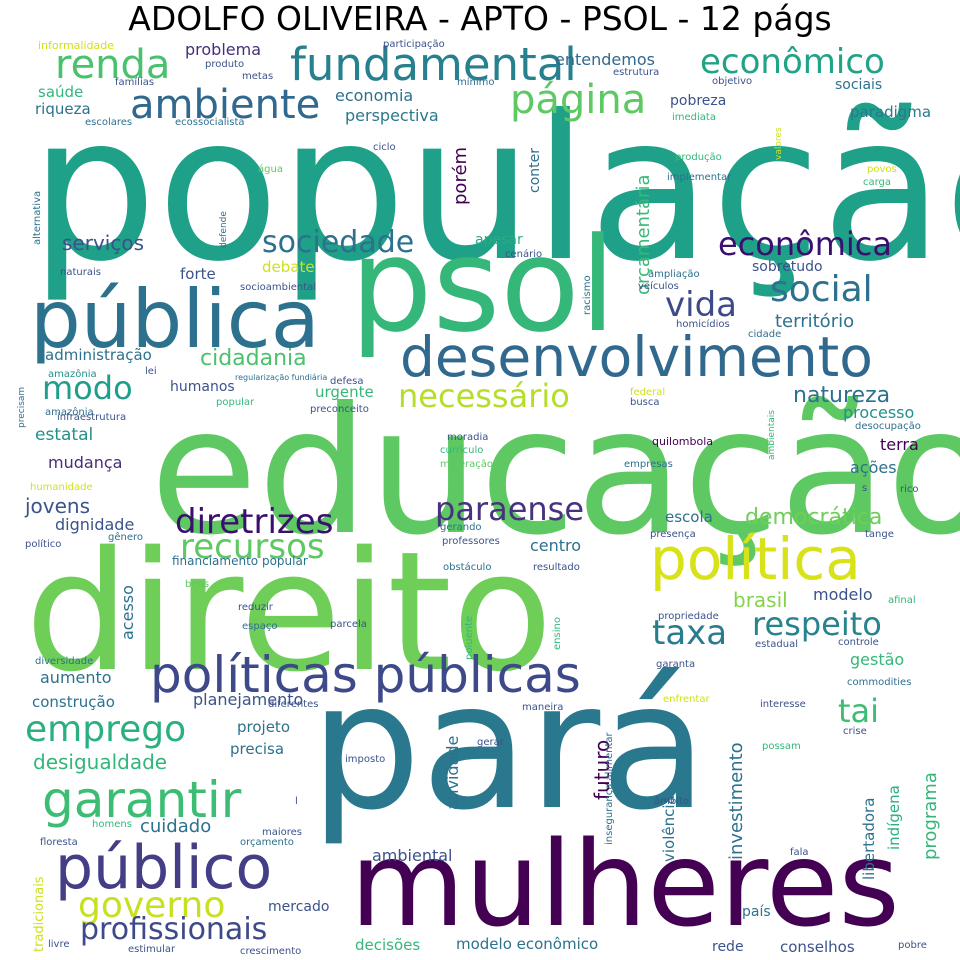 The width and height of the screenshot is (960, 960). I want to click on word-familias: famílias, so click(135, 82).